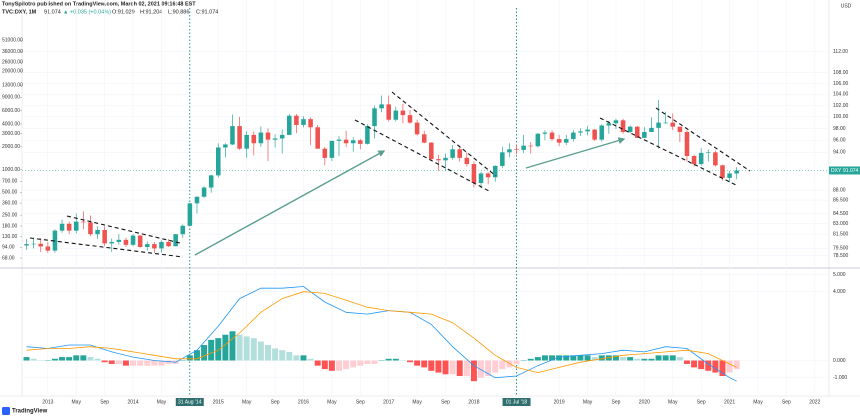 This screenshot has height=419, width=860. Describe the element at coordinates (841, 84) in the screenshot. I see `y-tick-label: 106.00` at that location.